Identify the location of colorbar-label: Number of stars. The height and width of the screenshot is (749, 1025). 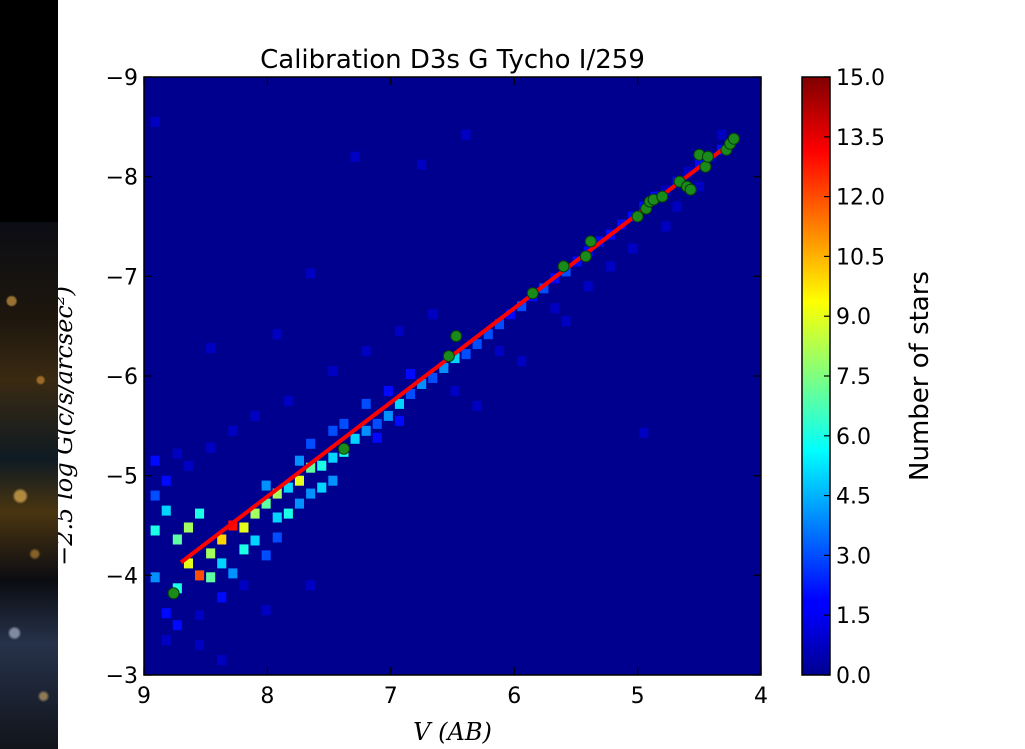
(920, 376).